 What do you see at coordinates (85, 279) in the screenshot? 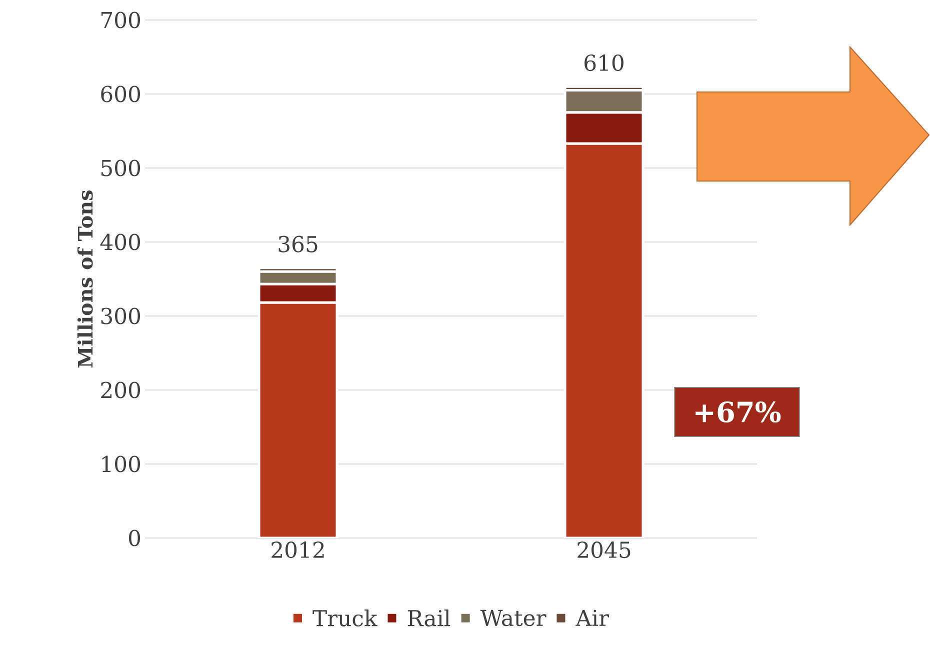
I see `y-axis-title: Millions of Tons` at bounding box center [85, 279].